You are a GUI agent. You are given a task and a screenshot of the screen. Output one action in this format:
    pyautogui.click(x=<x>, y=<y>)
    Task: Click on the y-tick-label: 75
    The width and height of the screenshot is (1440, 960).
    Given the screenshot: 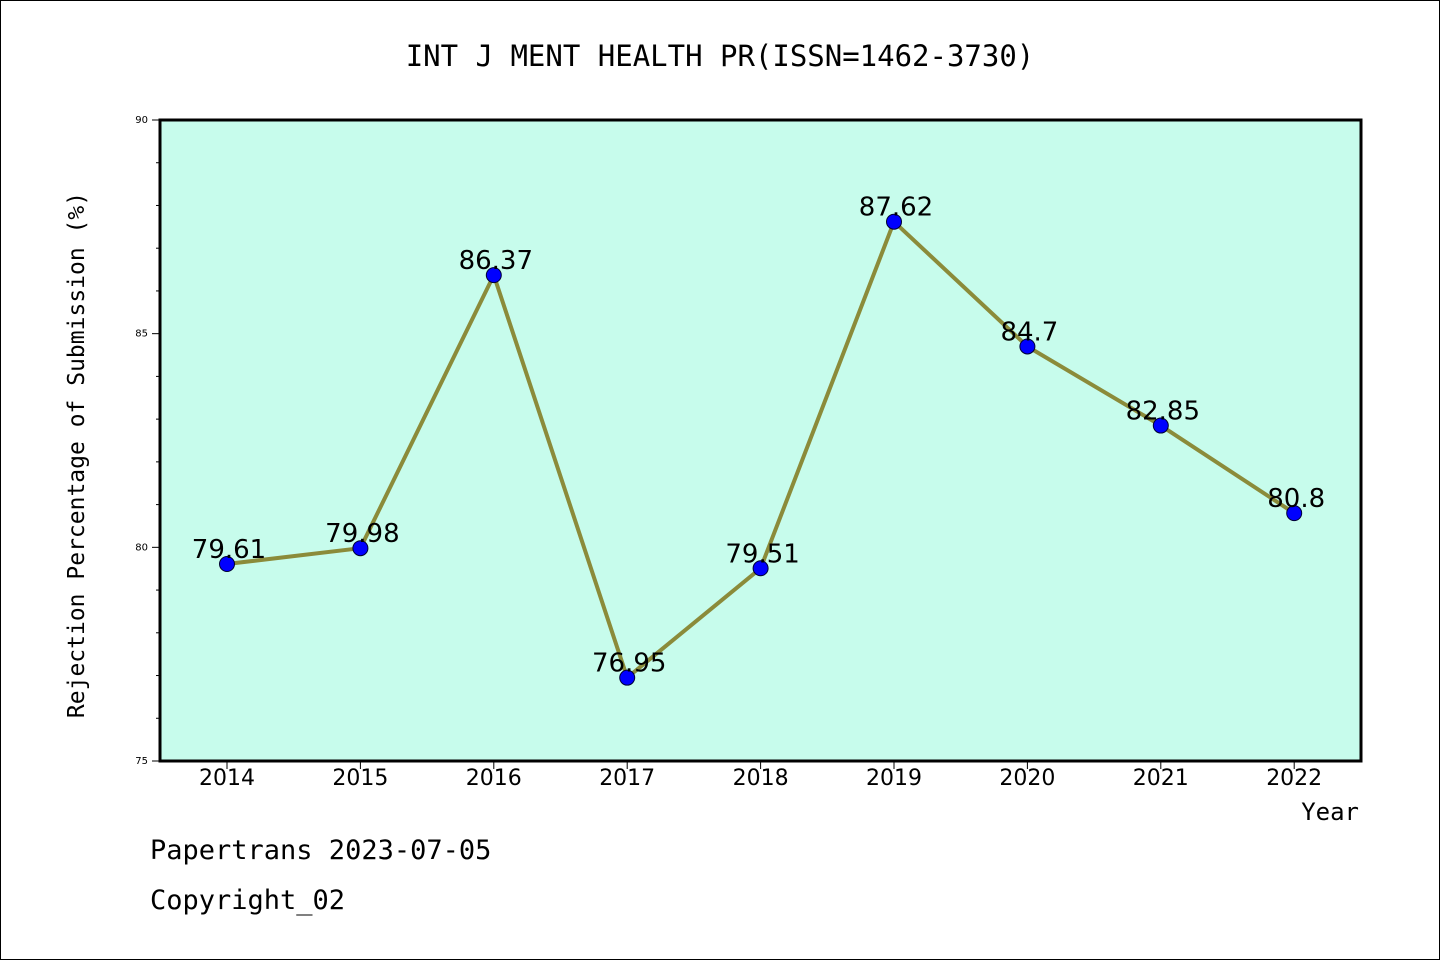 What is the action you would take?
    pyautogui.click(x=141, y=761)
    